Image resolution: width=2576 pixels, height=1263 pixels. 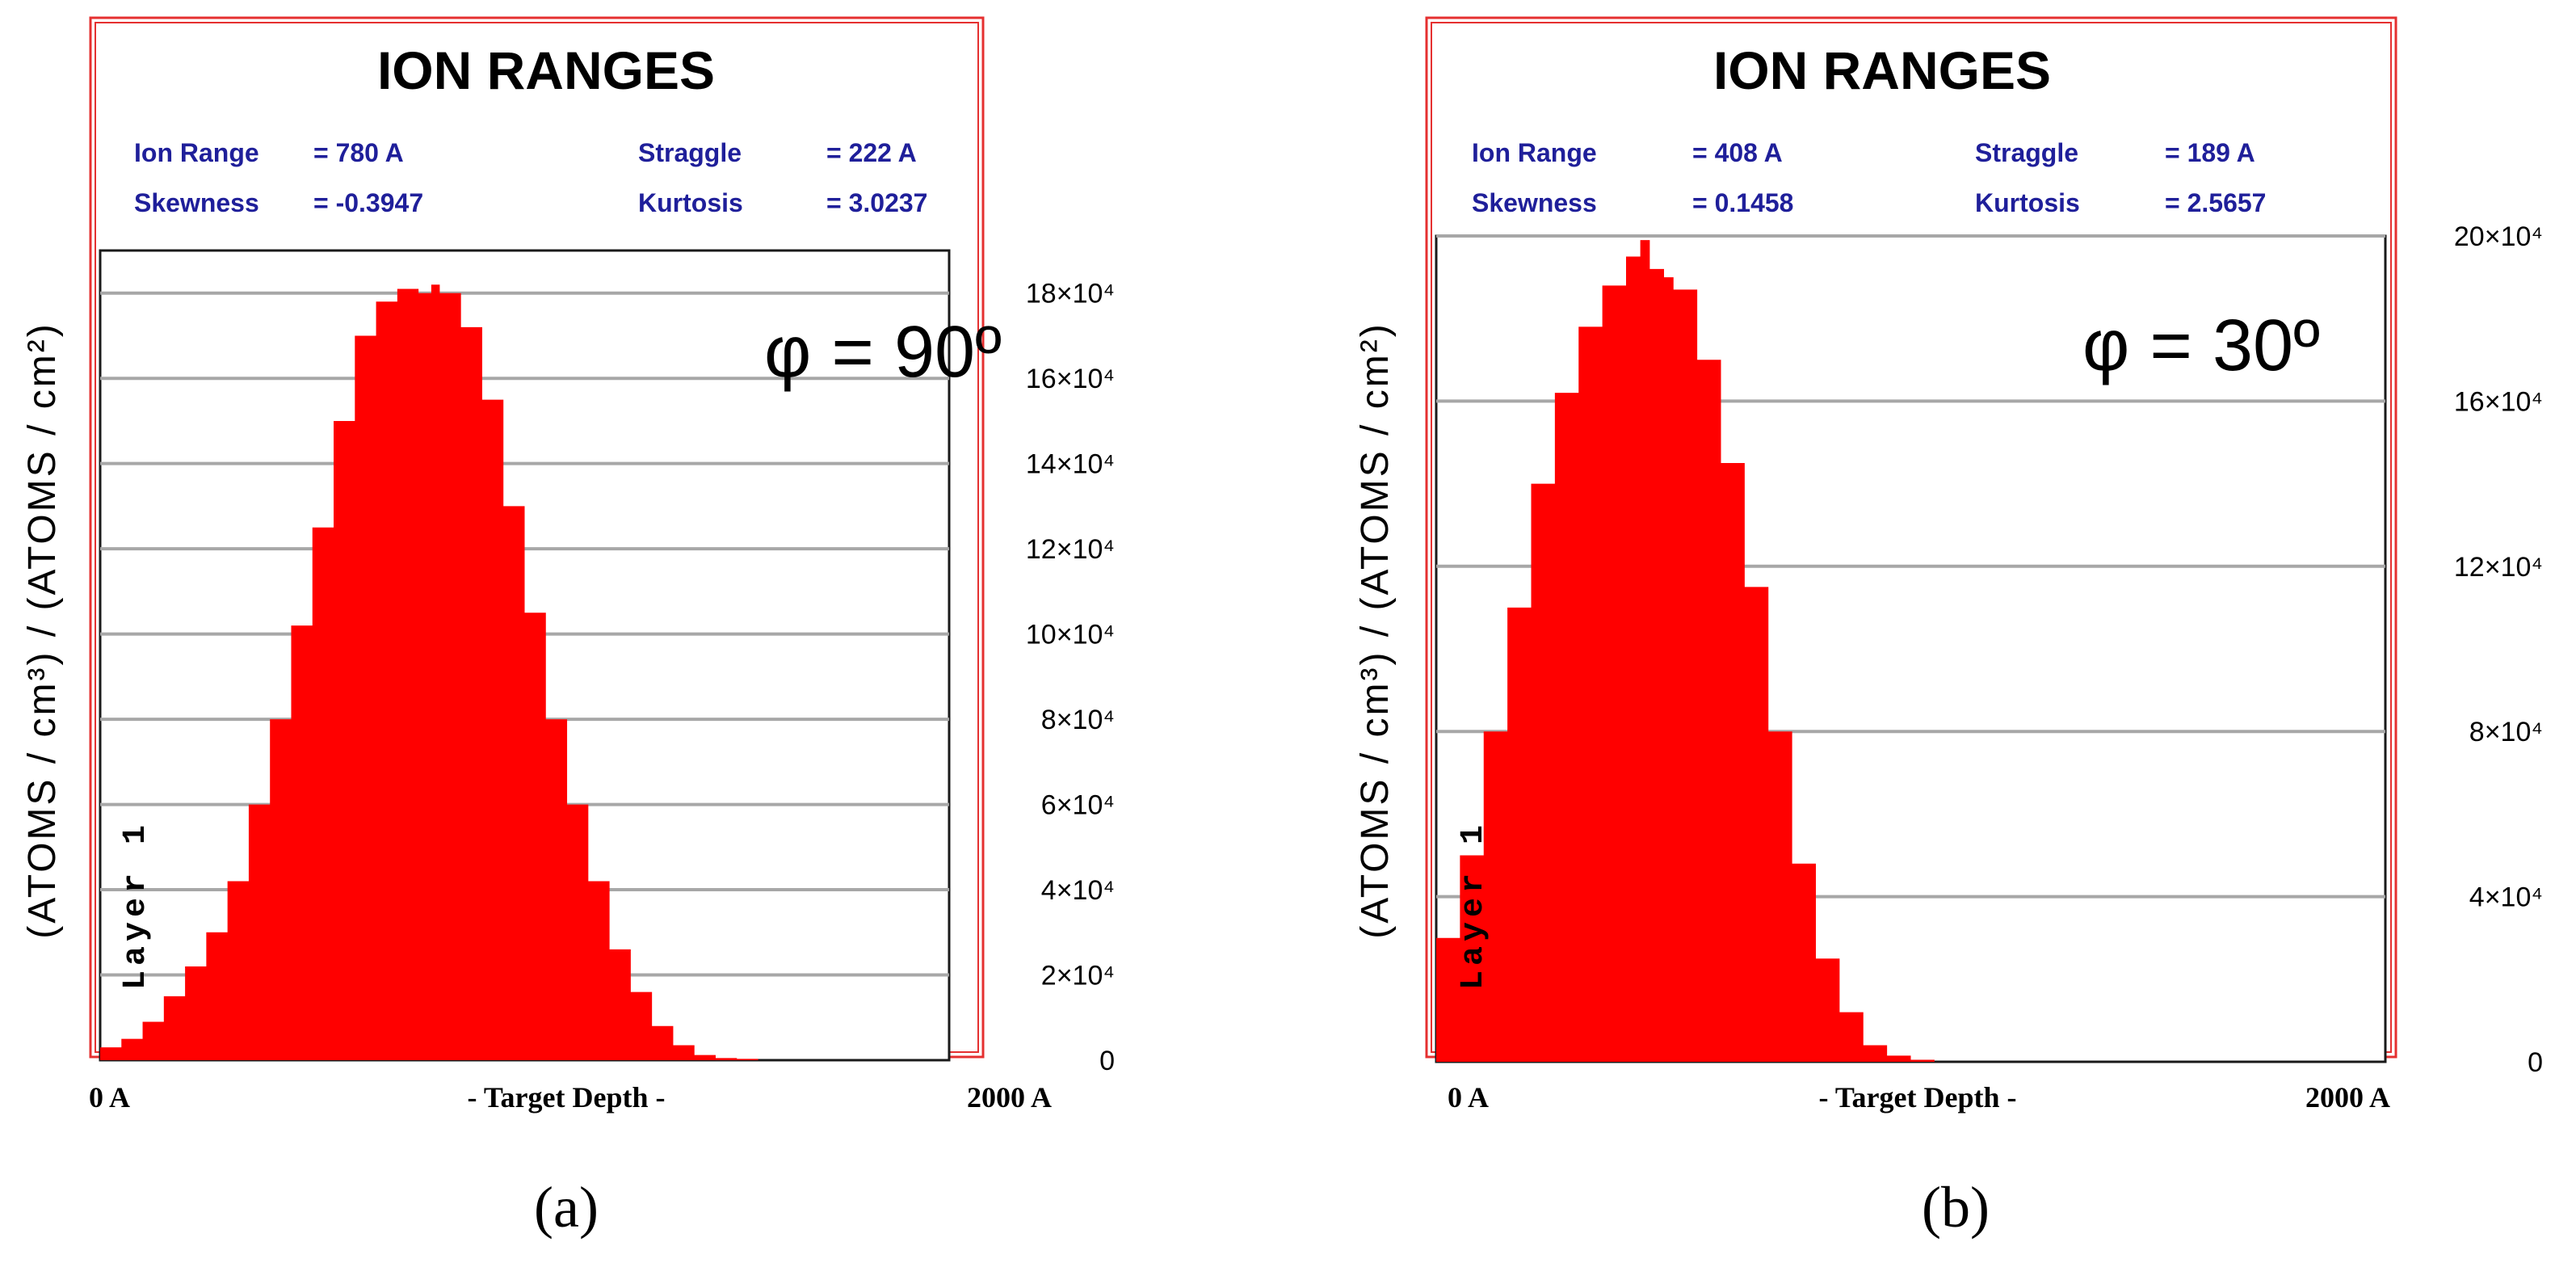 I want to click on panel-label: (b), so click(x=1956, y=1207).